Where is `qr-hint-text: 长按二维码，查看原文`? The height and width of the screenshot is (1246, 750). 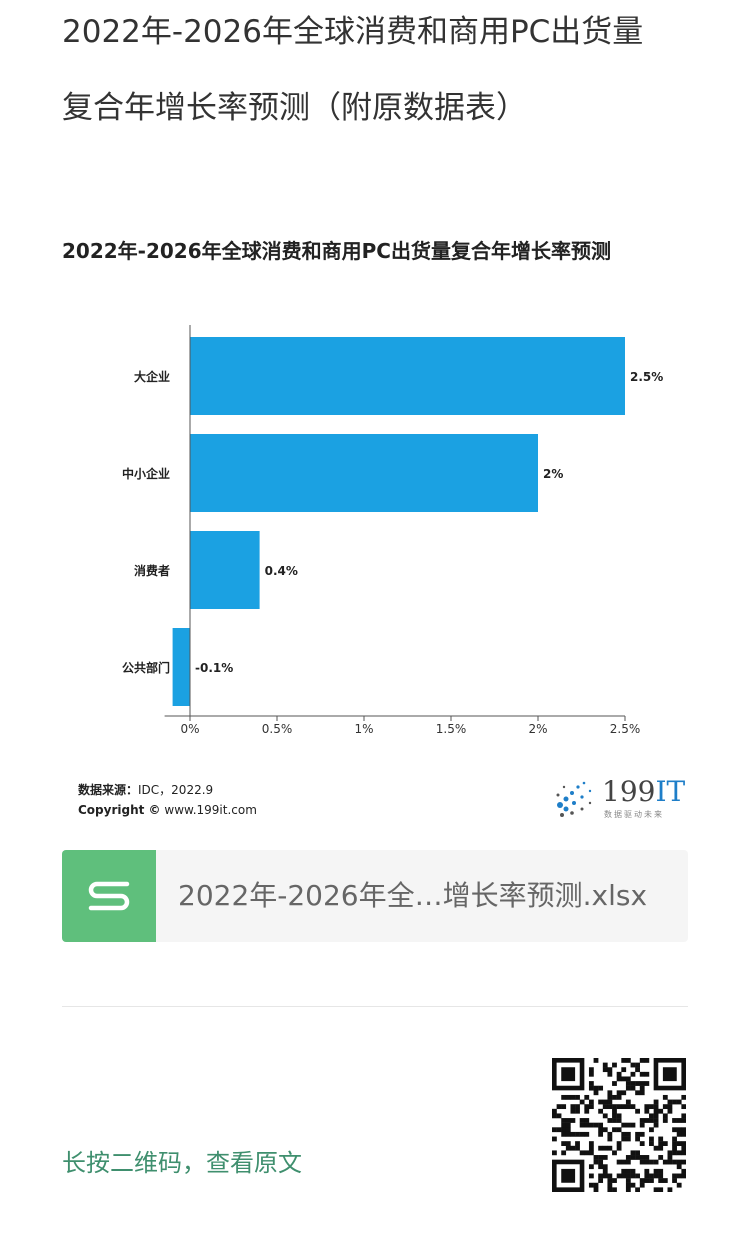
qr-hint-text: 长按二维码，查看原文 is located at coordinates (182, 1163).